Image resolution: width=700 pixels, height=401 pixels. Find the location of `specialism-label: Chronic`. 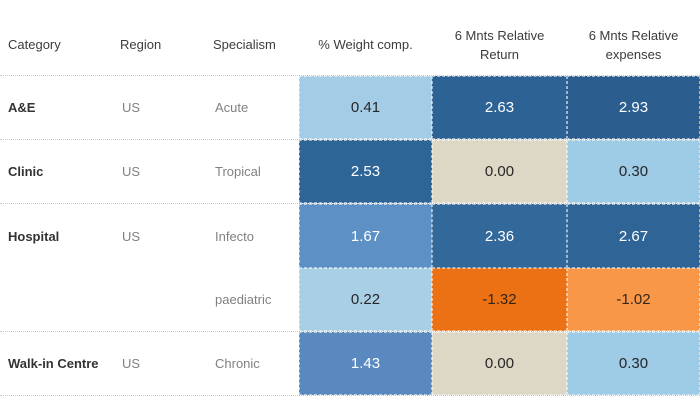

specialism-label: Chronic is located at coordinates (237, 363).